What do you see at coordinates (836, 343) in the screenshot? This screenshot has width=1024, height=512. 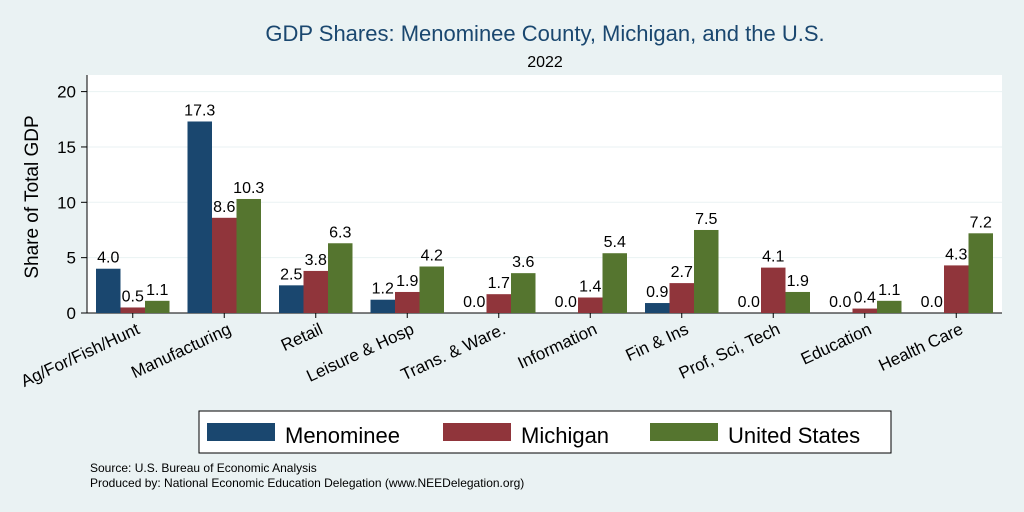 I see `x-tick-label: Education` at bounding box center [836, 343].